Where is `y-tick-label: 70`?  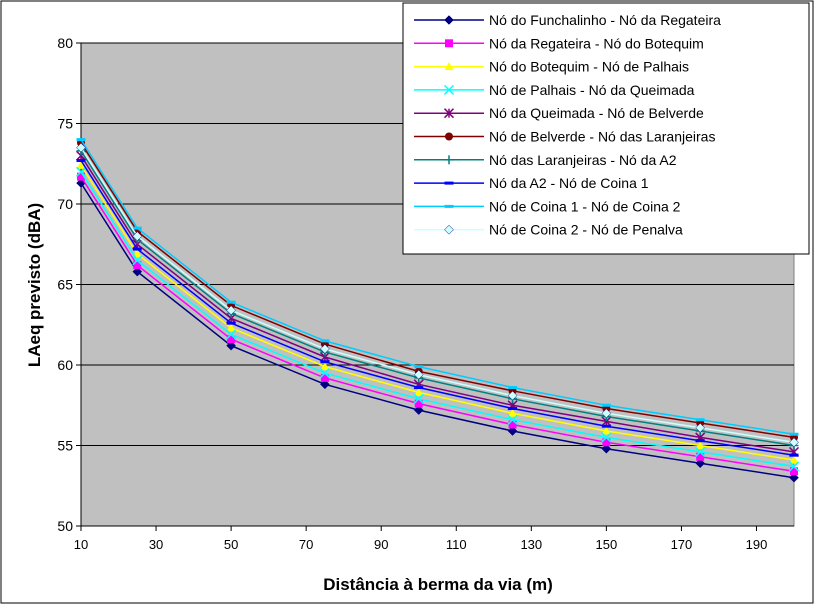 y-tick-label: 70 is located at coordinates (65, 204).